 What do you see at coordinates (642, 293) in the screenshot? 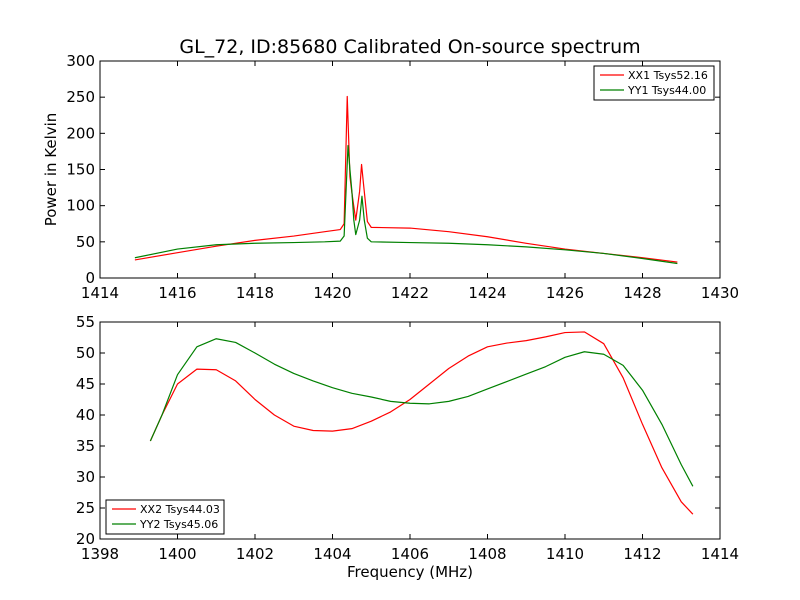
I see `x-tick-label: 1428` at bounding box center [642, 293].